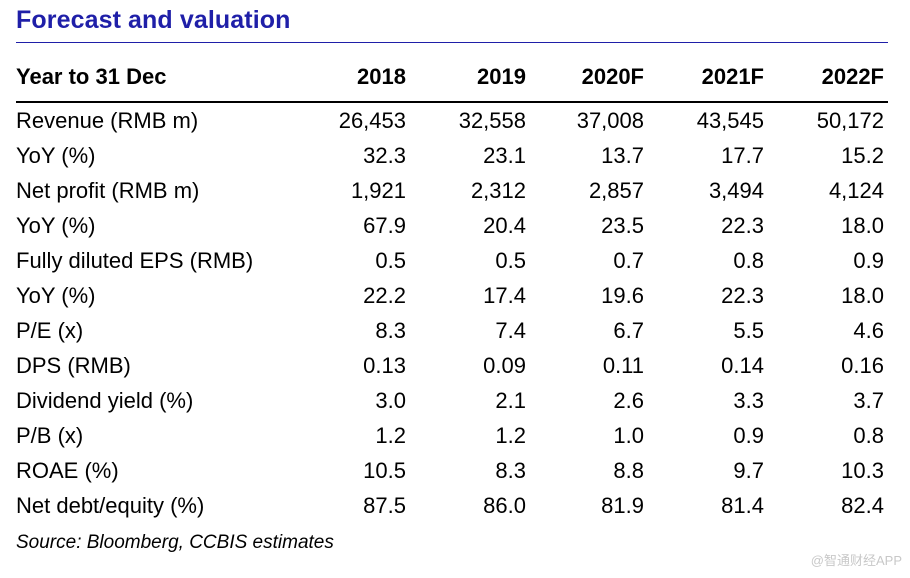  Describe the element at coordinates (381, 76) in the screenshot. I see `header-year-2018: 2018` at that location.